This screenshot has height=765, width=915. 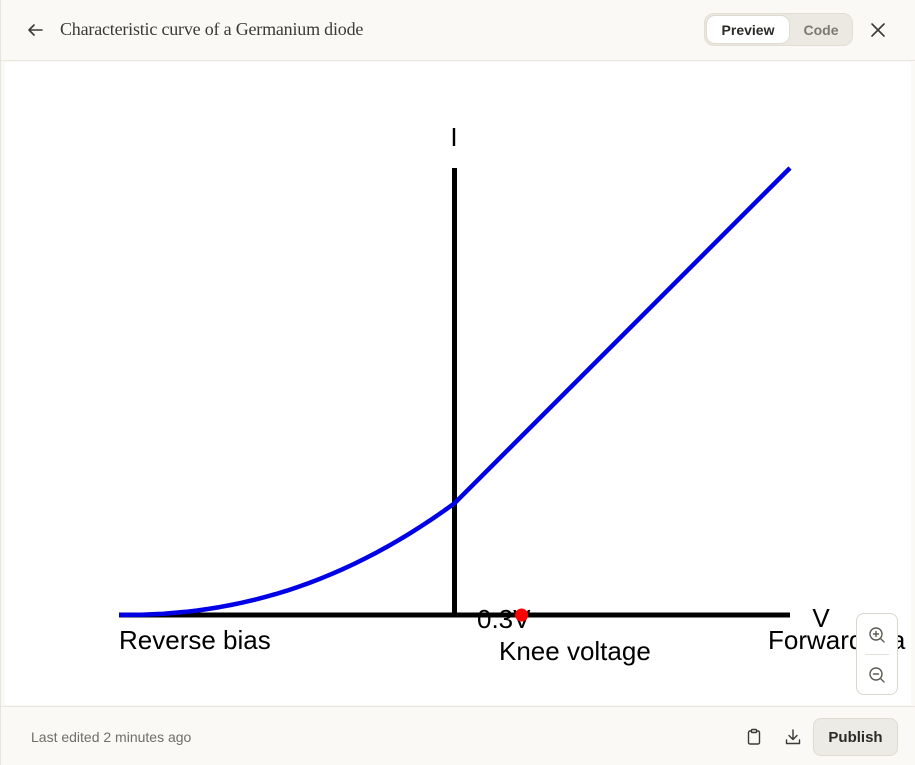 I want to click on publish-button: Publish, so click(x=855, y=737).